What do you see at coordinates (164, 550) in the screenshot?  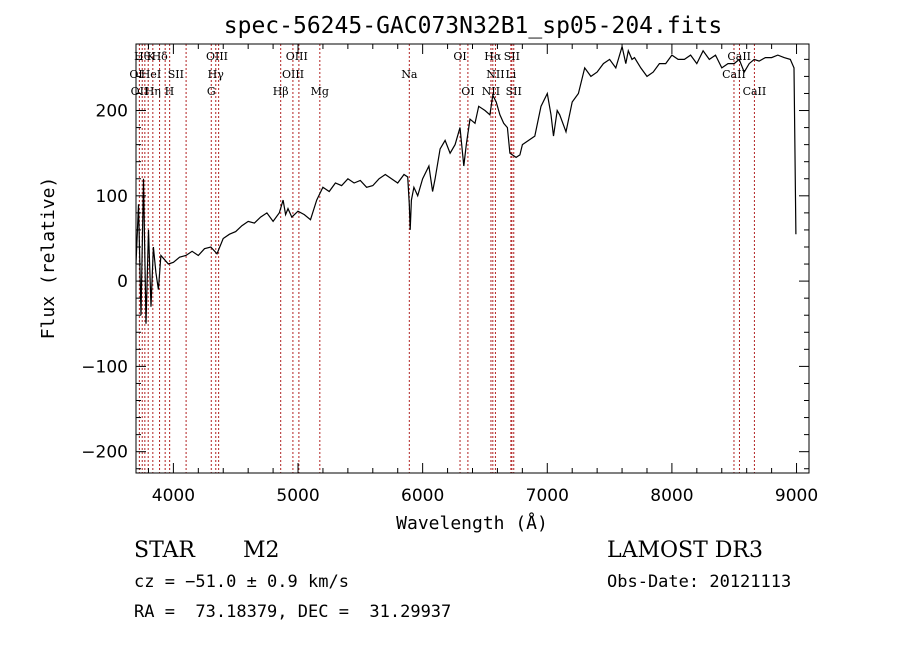 I see `object-type: STAR` at bounding box center [164, 550].